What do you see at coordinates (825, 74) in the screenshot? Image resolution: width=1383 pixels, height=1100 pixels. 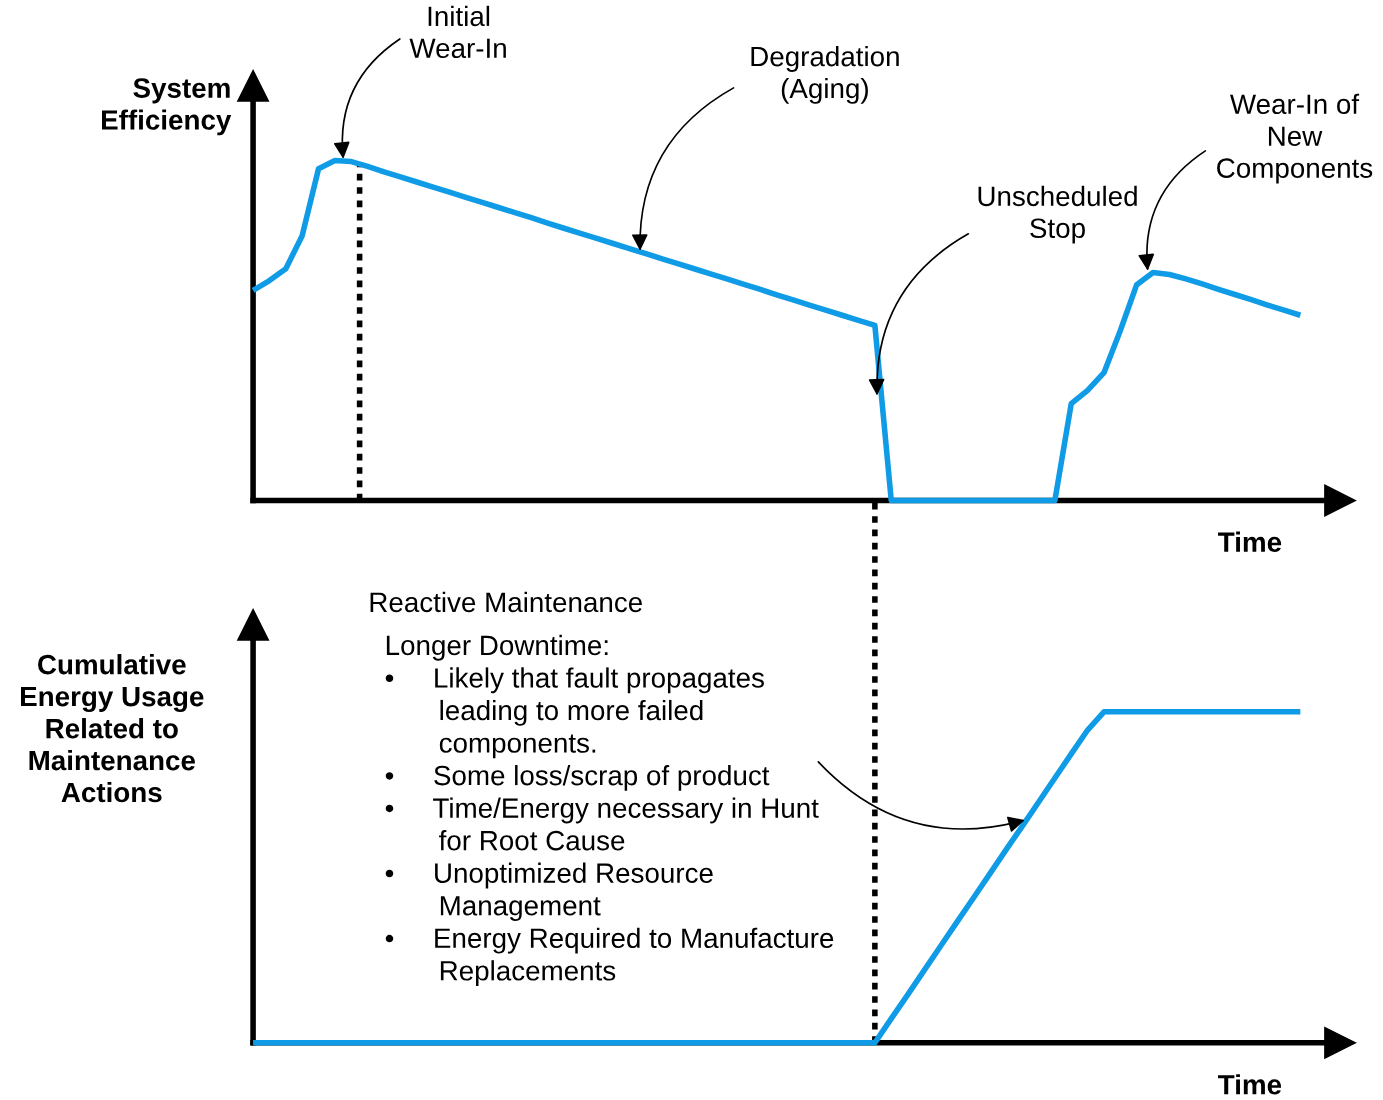 I see `text: Degradation (Aging)` at bounding box center [825, 74].